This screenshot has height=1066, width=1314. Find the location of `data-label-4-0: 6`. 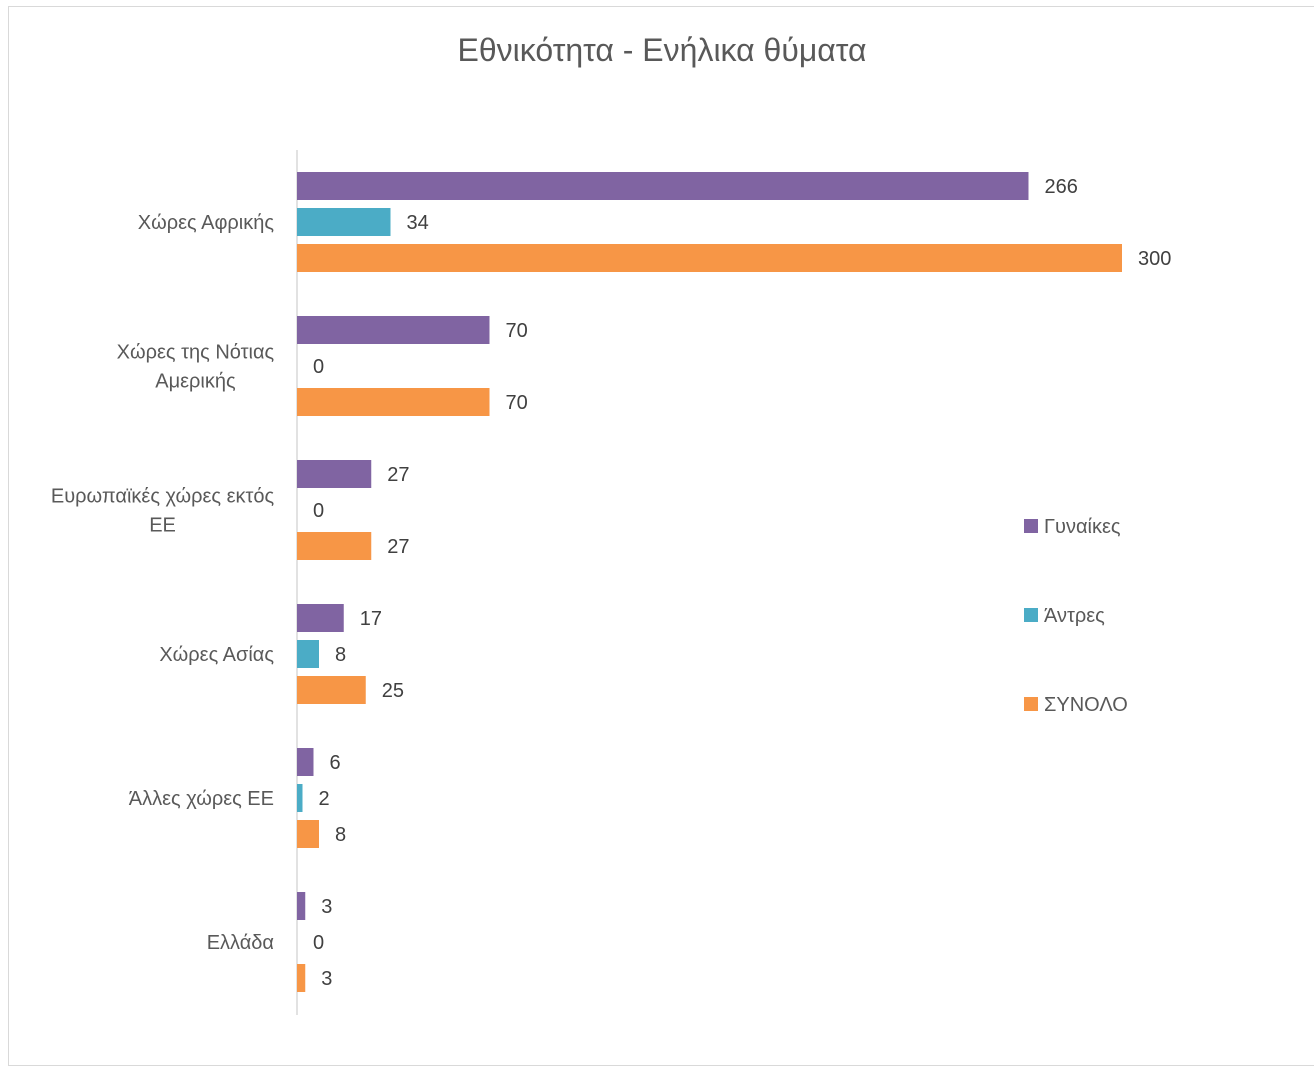

data-label-4-0: 6 is located at coordinates (335, 763).